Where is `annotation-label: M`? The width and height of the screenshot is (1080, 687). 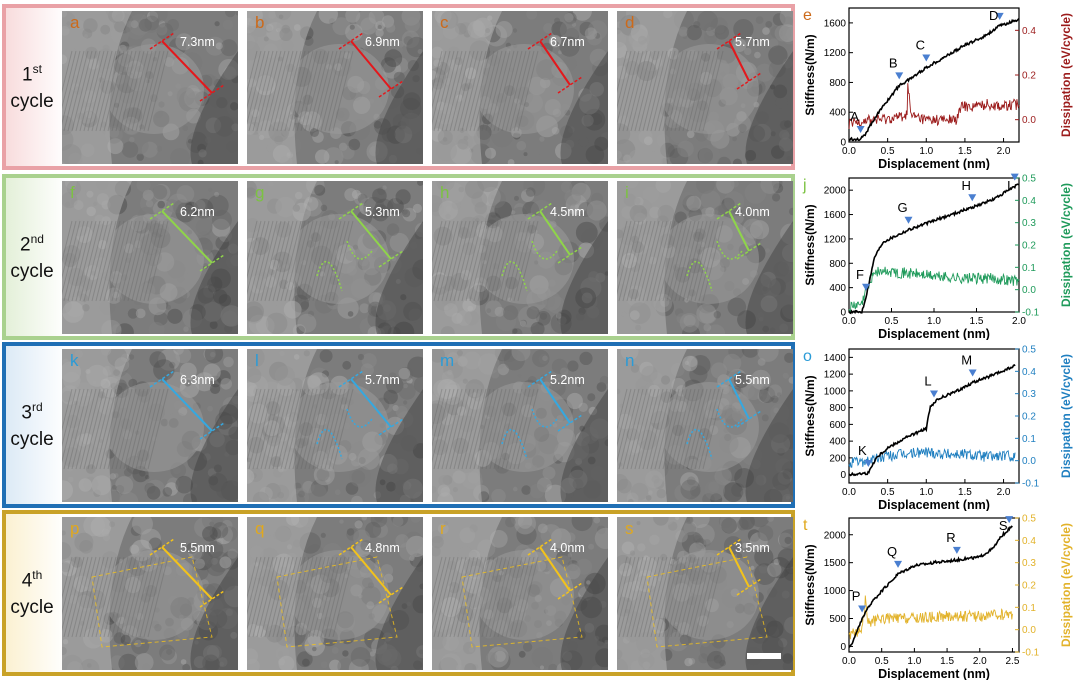 annotation-label: M is located at coordinates (966, 360).